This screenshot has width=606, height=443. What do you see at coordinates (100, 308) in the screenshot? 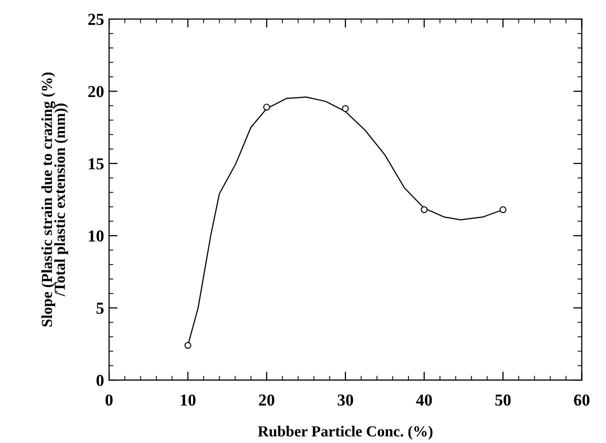
I see `y-tick-label: 5` at bounding box center [100, 308].